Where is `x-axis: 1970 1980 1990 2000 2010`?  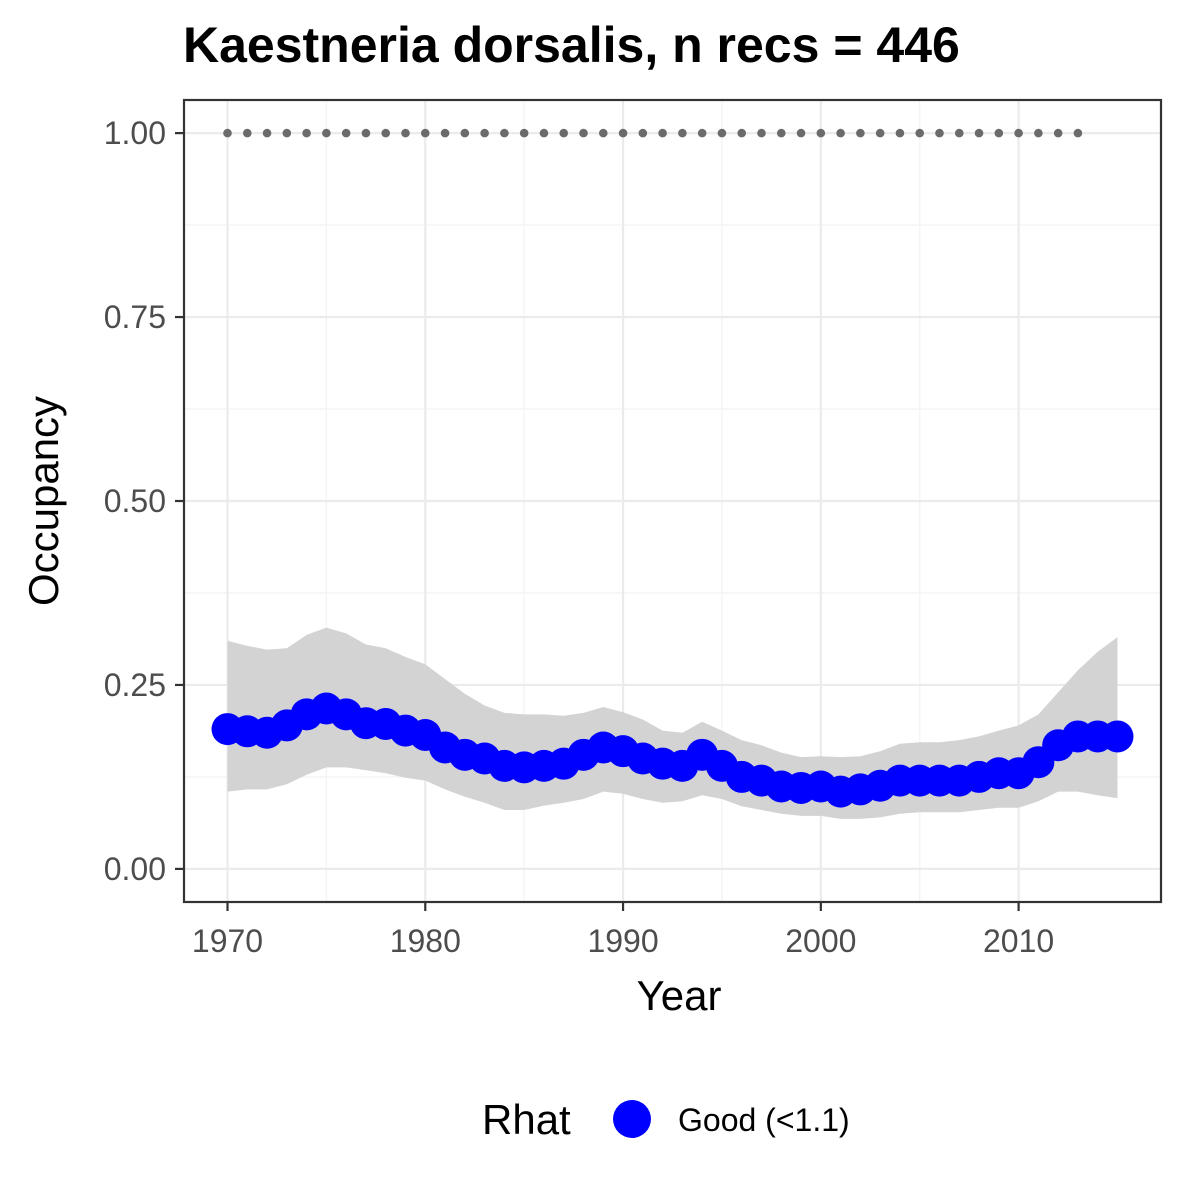
x-axis: 1970 1980 1990 2000 2010 is located at coordinates (623, 930).